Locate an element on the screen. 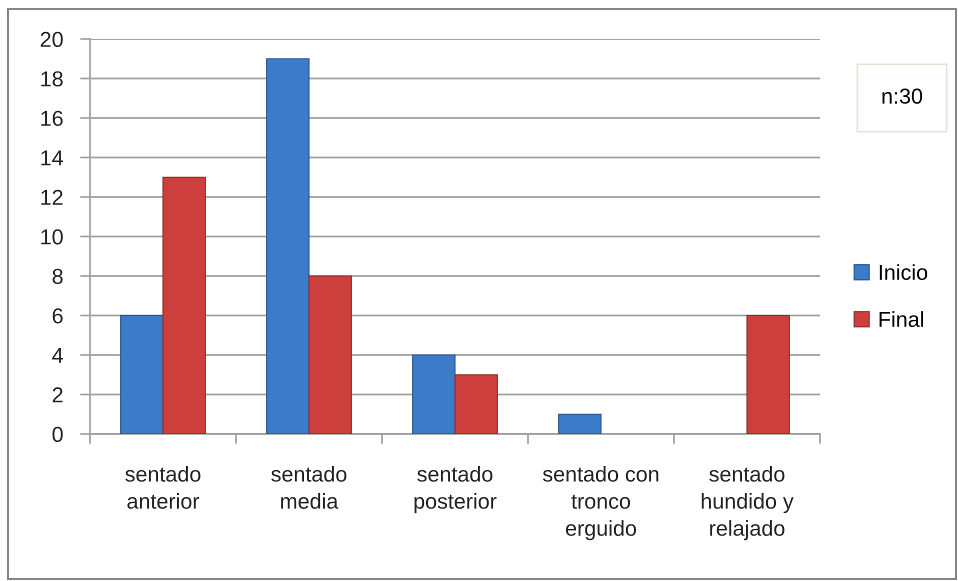 The image size is (958, 581). x-tick-label: sentado posterior is located at coordinates (455, 490).